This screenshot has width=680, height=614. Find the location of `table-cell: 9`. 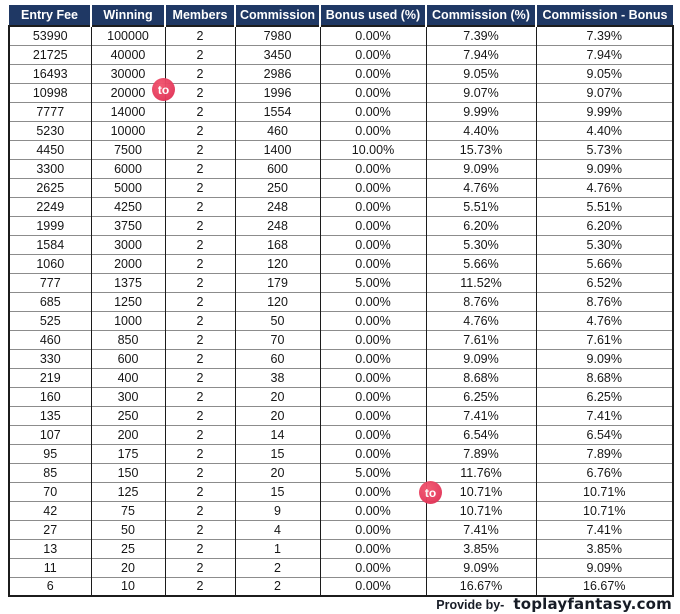

table-cell: 9 is located at coordinates (277, 510).